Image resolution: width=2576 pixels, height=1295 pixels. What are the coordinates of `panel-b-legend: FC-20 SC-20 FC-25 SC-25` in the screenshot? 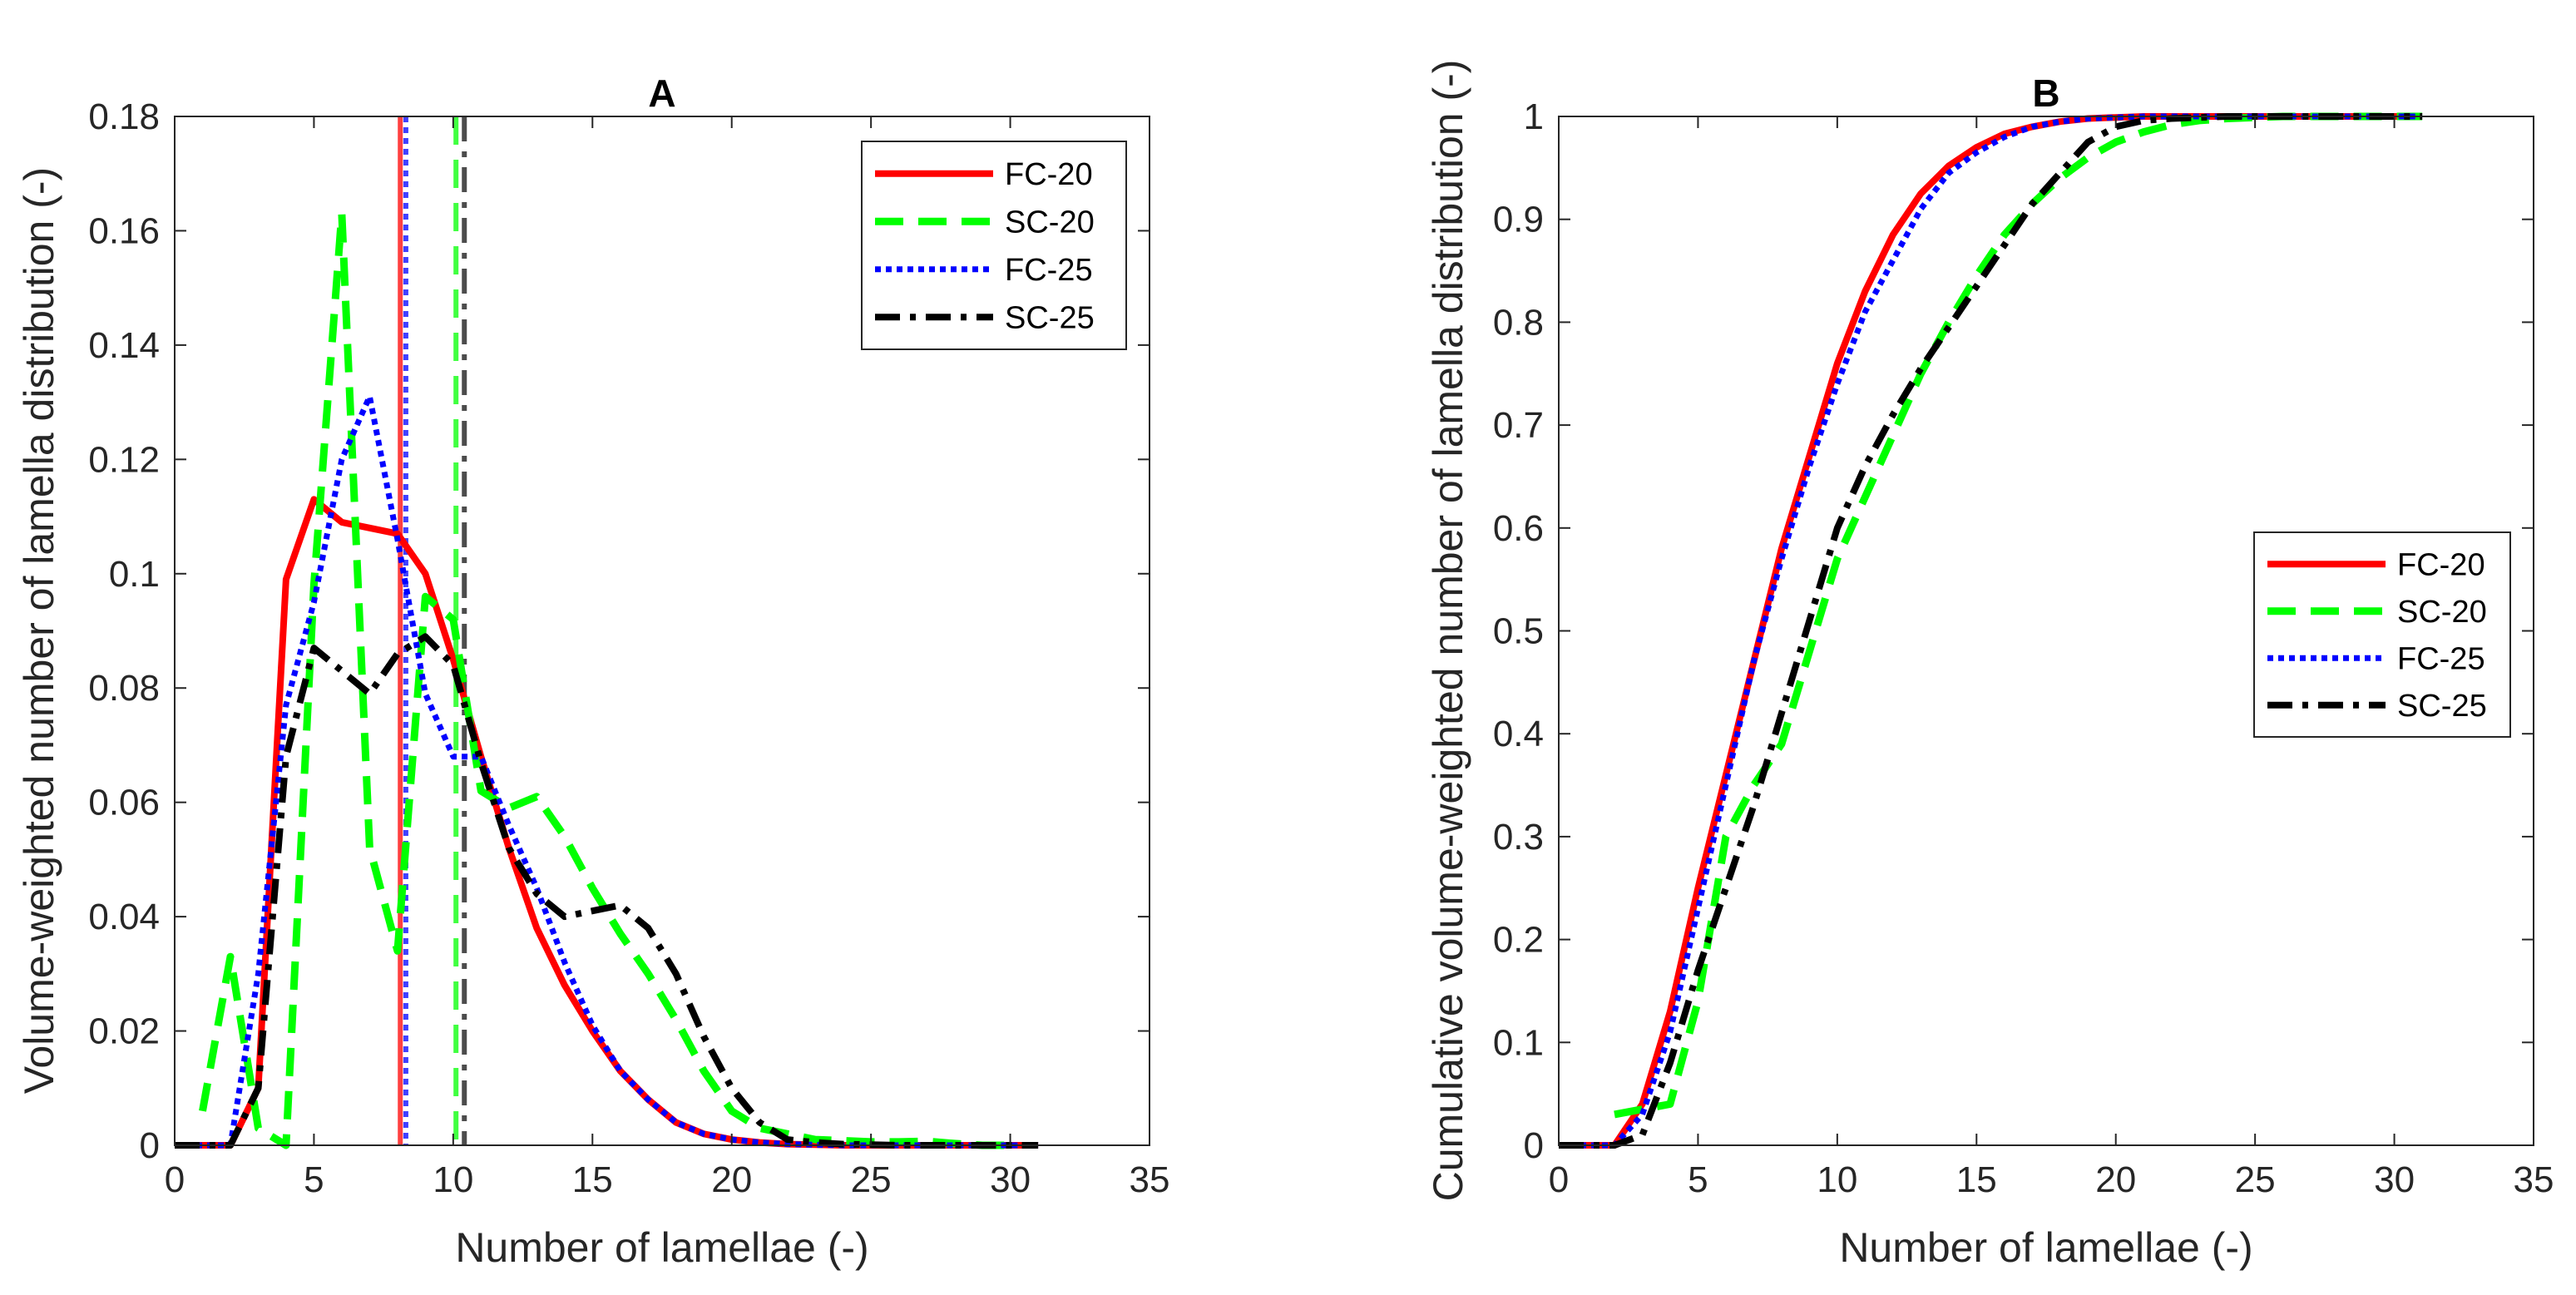 It's located at (2382, 634).